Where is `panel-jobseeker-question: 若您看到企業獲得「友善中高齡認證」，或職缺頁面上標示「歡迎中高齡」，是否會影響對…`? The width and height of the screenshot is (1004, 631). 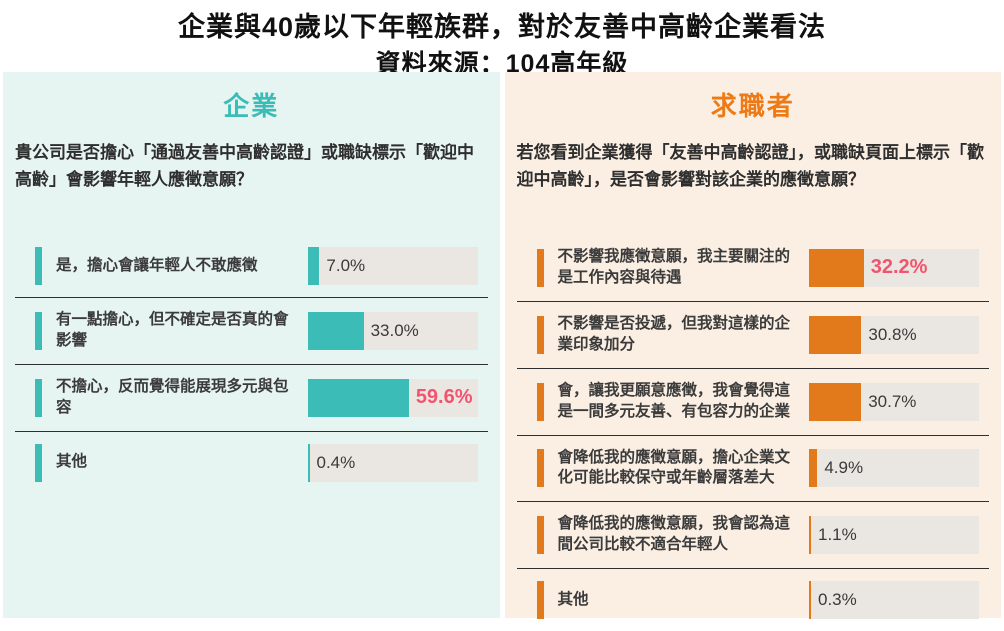
panel-jobseeker-question: 若您看到企業獲得「友善中高齡認證」，或職缺頁面上標示「歡迎中高齡」，是否會影響對… is located at coordinates (750, 166).